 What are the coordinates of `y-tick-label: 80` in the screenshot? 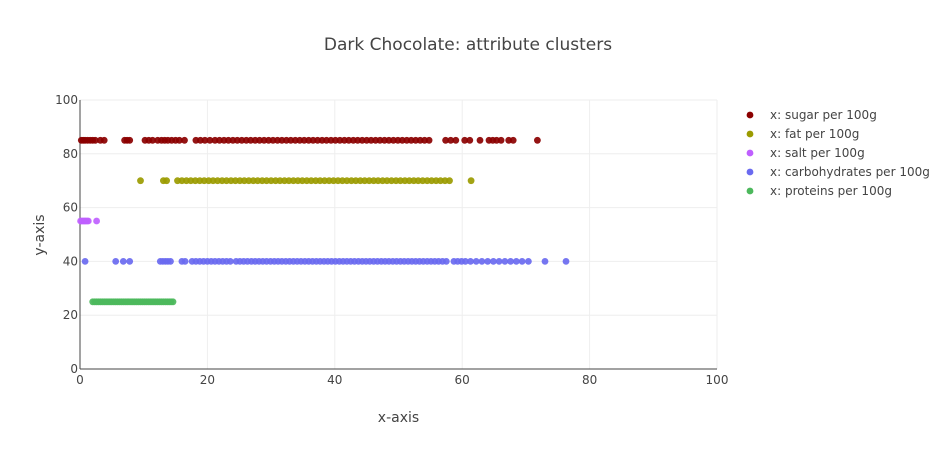 It's located at (70, 154).